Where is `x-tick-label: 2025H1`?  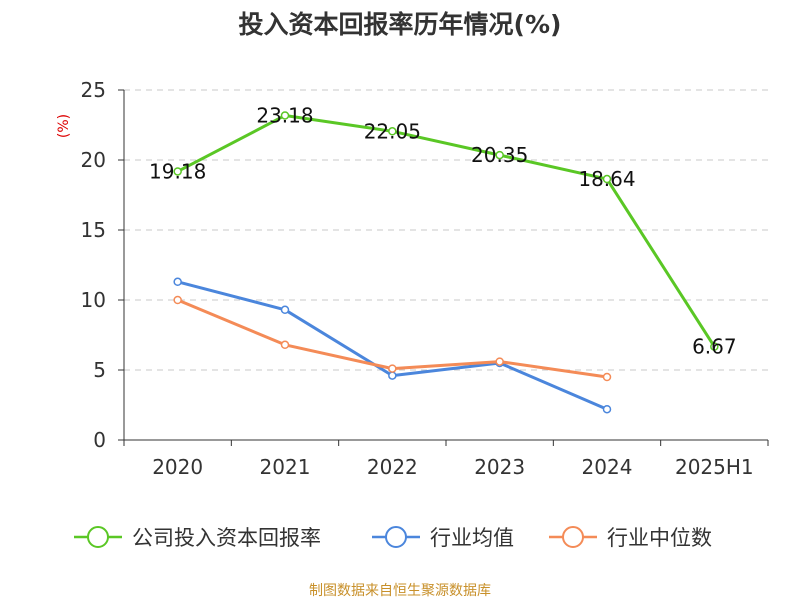
x-tick-label: 2025H1 is located at coordinates (714, 467).